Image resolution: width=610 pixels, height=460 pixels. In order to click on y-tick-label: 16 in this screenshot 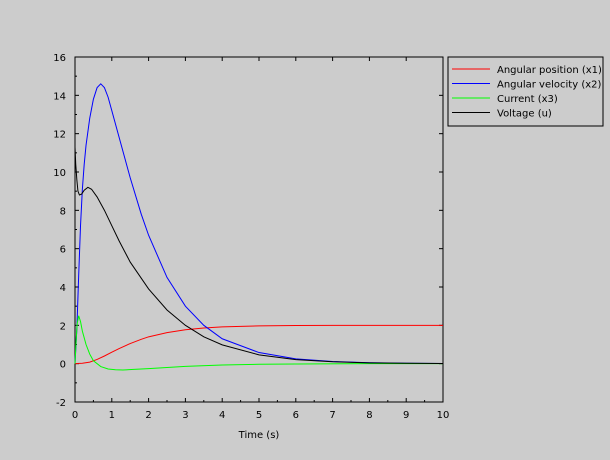, I will do `click(59, 58)`.